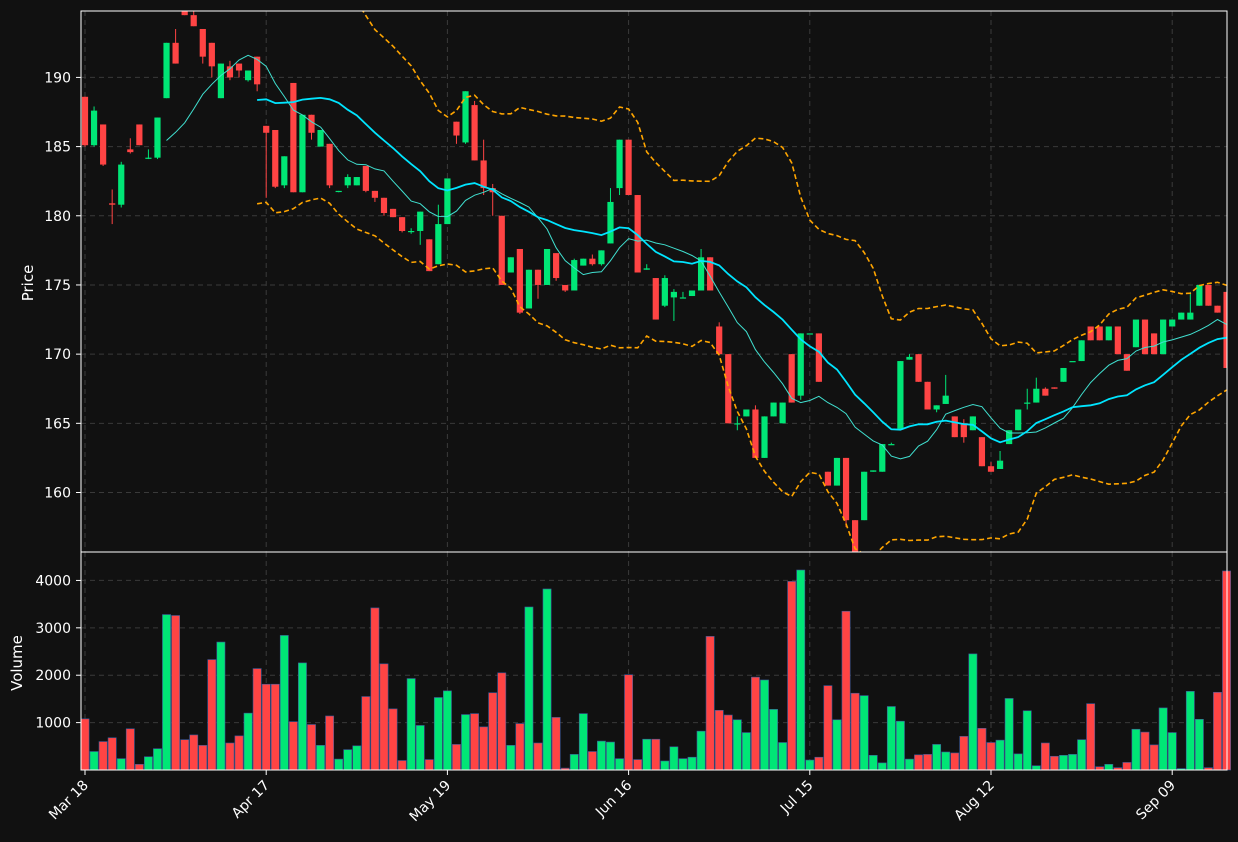 This screenshot has width=1238, height=842. What do you see at coordinates (53, 629) in the screenshot?
I see `volume-tick-label: 3000` at bounding box center [53, 629].